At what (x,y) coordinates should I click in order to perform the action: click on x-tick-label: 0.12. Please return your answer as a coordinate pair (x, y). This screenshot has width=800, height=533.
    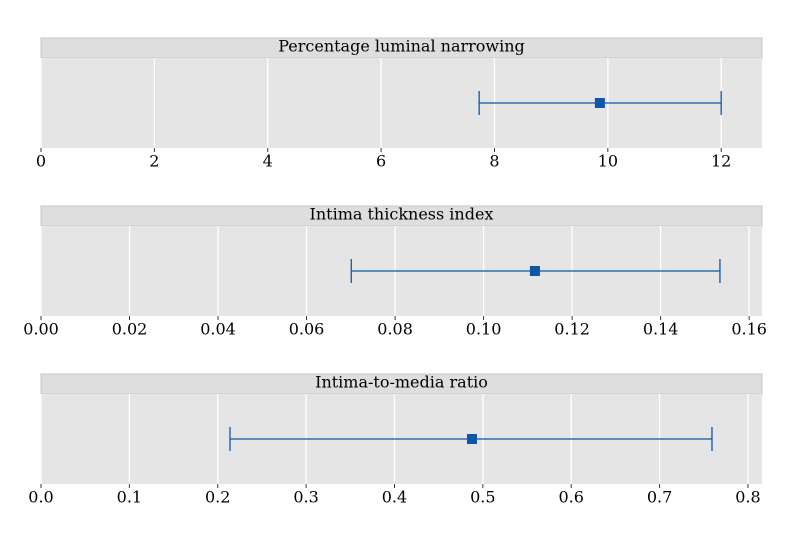
    Looking at the image, I should click on (572, 329).